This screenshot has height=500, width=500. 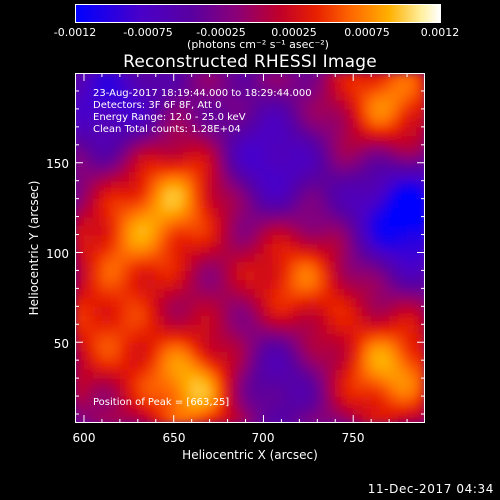 What do you see at coordinates (258, 44) in the screenshot?
I see `colorbar-unit-label: (photons cm⁻² s⁻¹ asec⁻²)` at bounding box center [258, 44].